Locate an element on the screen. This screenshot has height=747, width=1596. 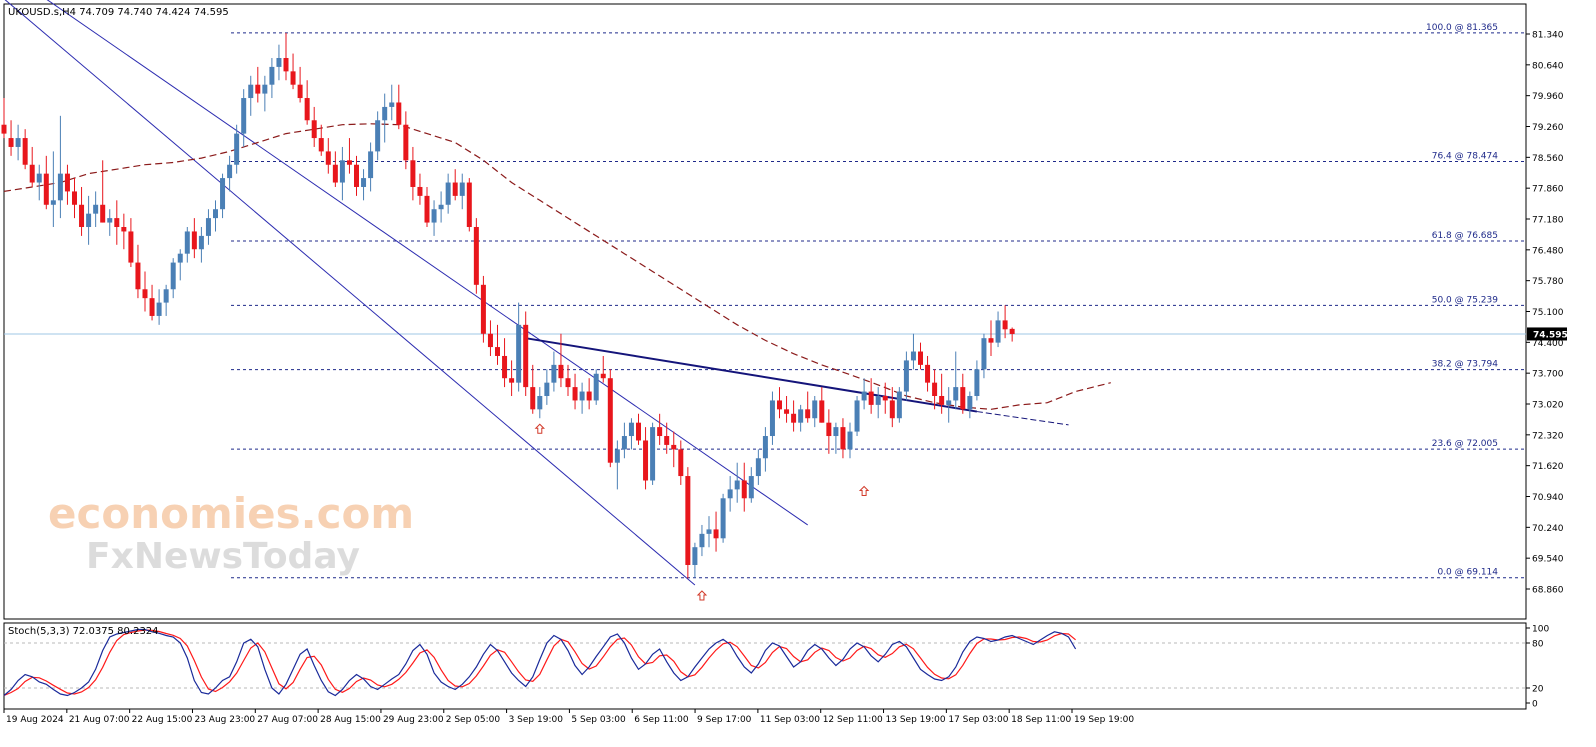
stoch-title: Stoch(5,3,3) 72.0375 80.2324 is located at coordinates (83, 631).